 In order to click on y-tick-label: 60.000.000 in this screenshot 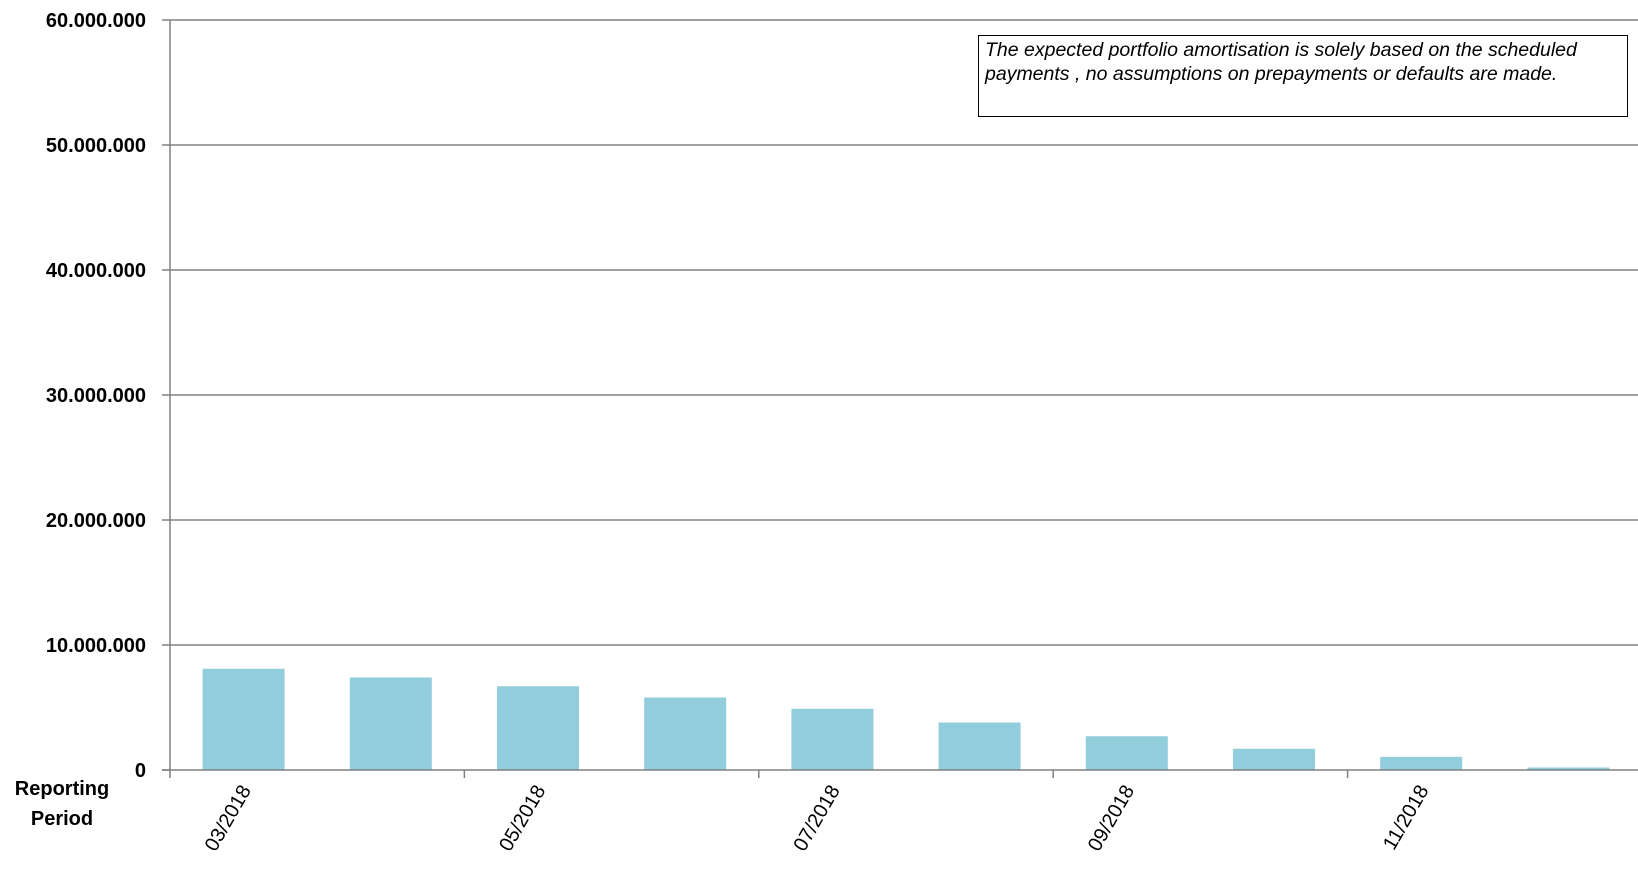, I will do `click(96, 21)`.